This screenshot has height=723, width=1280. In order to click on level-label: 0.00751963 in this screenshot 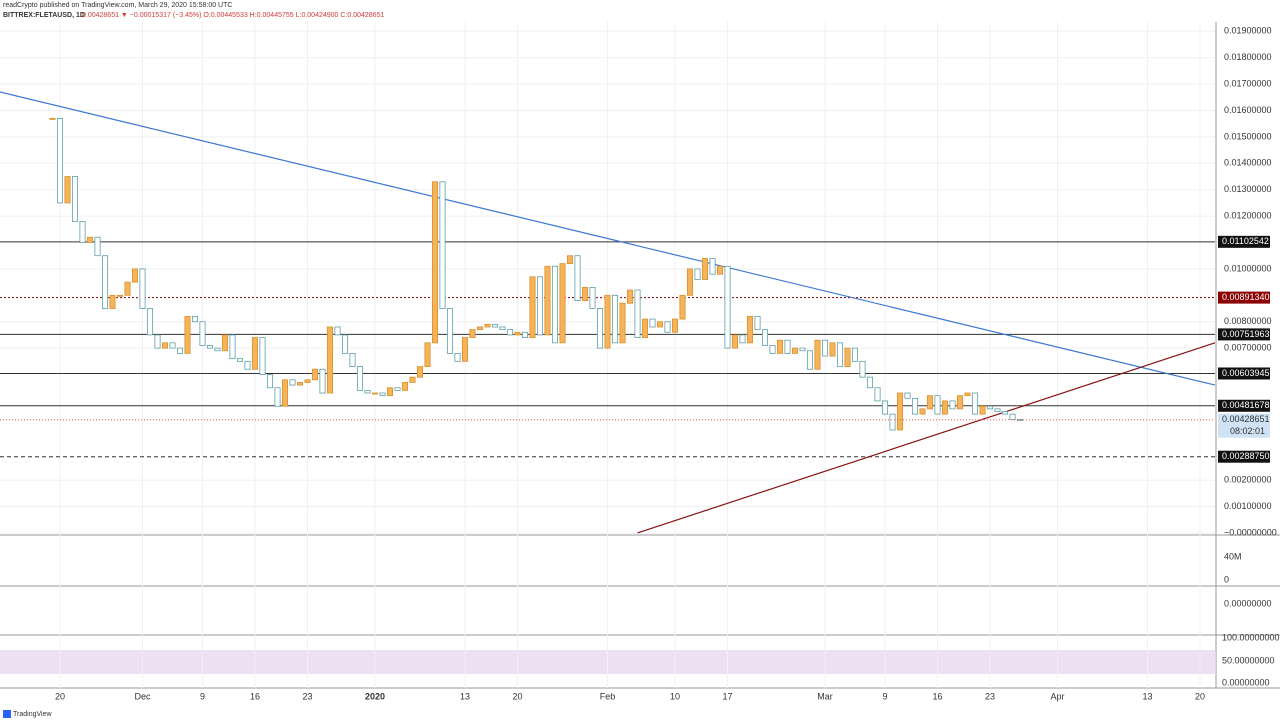, I will do `click(1246, 334)`.